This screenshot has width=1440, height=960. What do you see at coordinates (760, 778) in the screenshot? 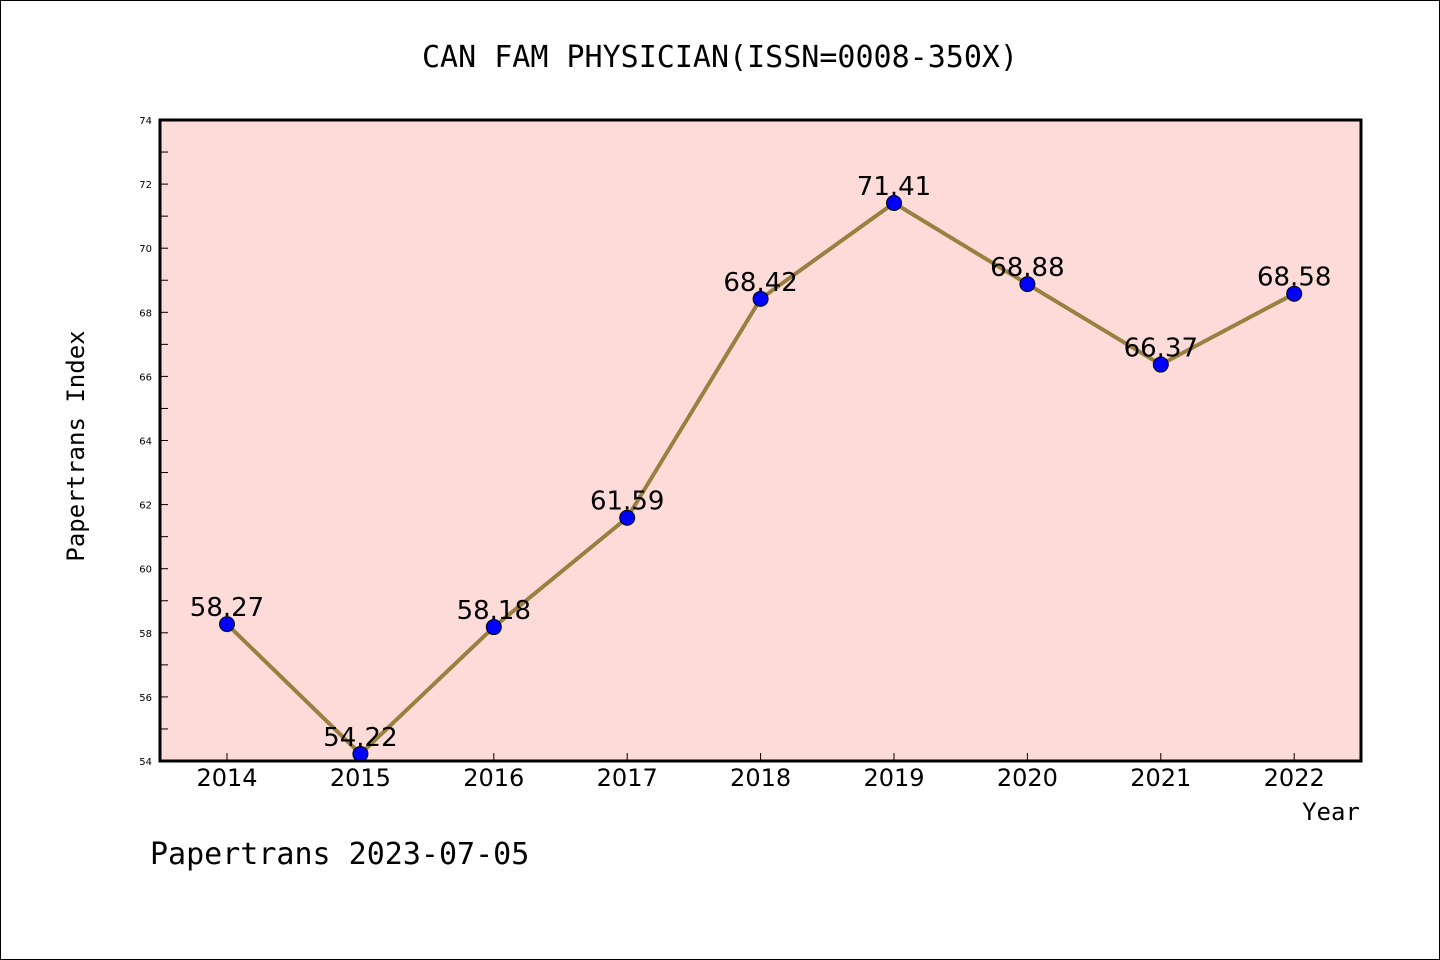
I see `x-tick-label: 2018` at bounding box center [760, 778].